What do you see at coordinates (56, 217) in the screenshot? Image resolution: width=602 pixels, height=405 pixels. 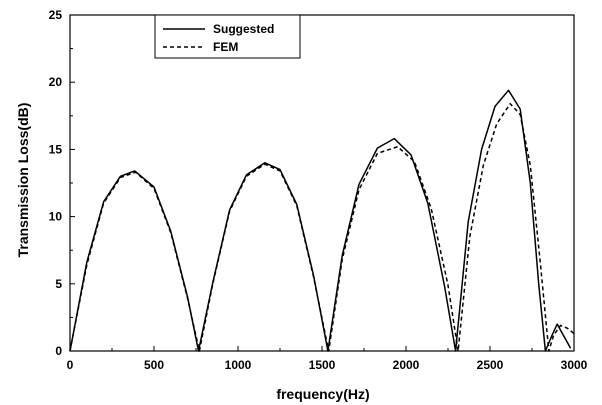 I see `y-tick-label: 10` at bounding box center [56, 217].